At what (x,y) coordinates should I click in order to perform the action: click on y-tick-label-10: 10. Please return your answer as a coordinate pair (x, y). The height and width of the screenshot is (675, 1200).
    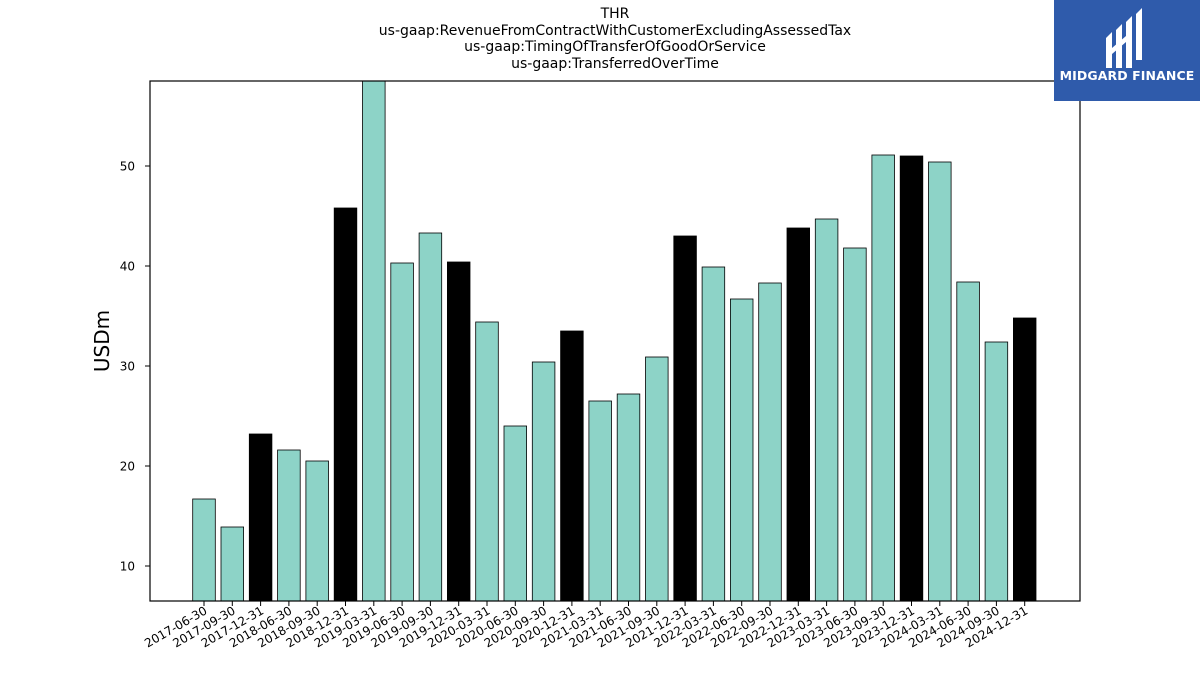
    Looking at the image, I should click on (127, 567).